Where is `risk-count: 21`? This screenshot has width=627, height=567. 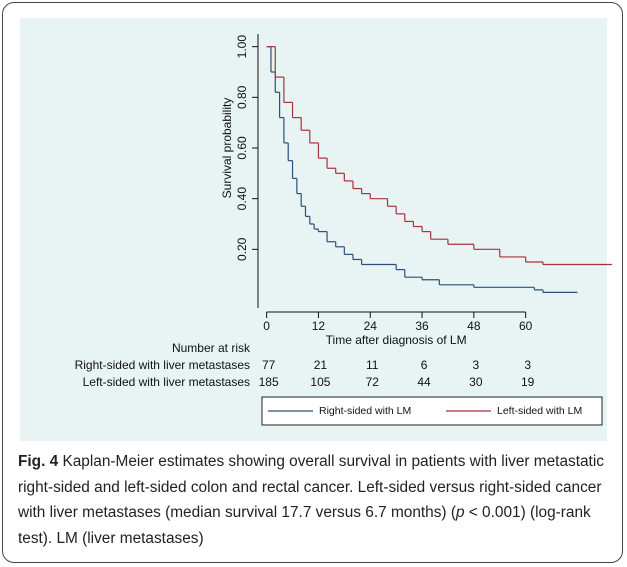
risk-count: 21 is located at coordinates (321, 365).